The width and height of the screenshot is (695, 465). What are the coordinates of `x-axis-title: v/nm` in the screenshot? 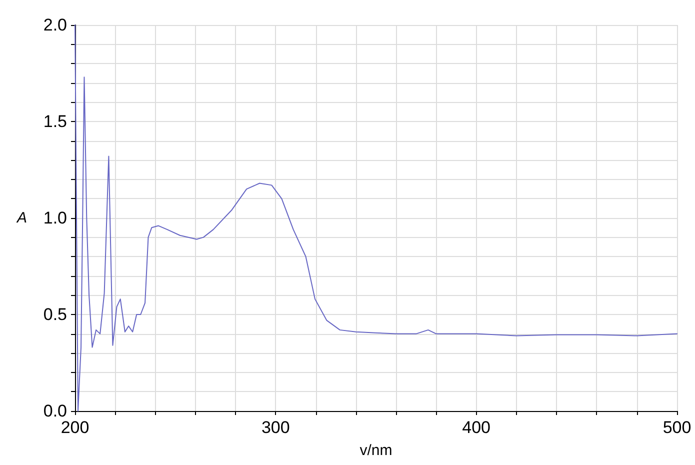 It's located at (376, 450).